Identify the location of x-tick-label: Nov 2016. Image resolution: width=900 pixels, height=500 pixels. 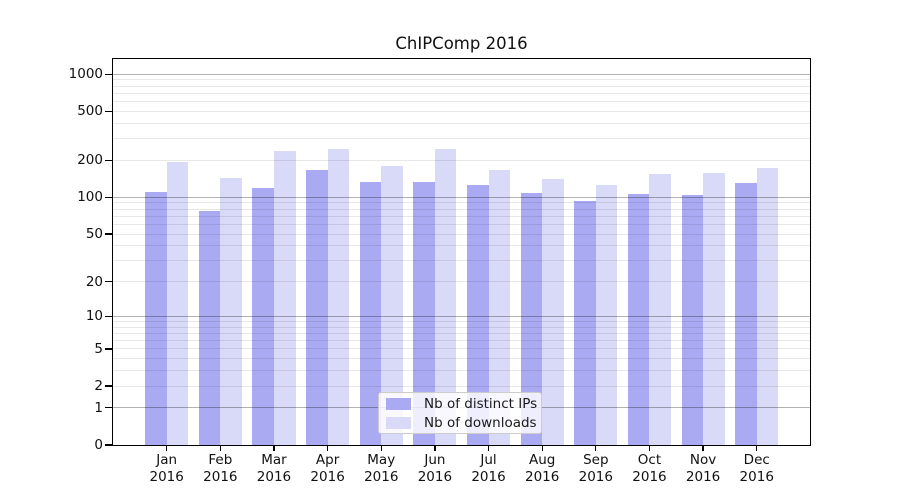
(703, 469).